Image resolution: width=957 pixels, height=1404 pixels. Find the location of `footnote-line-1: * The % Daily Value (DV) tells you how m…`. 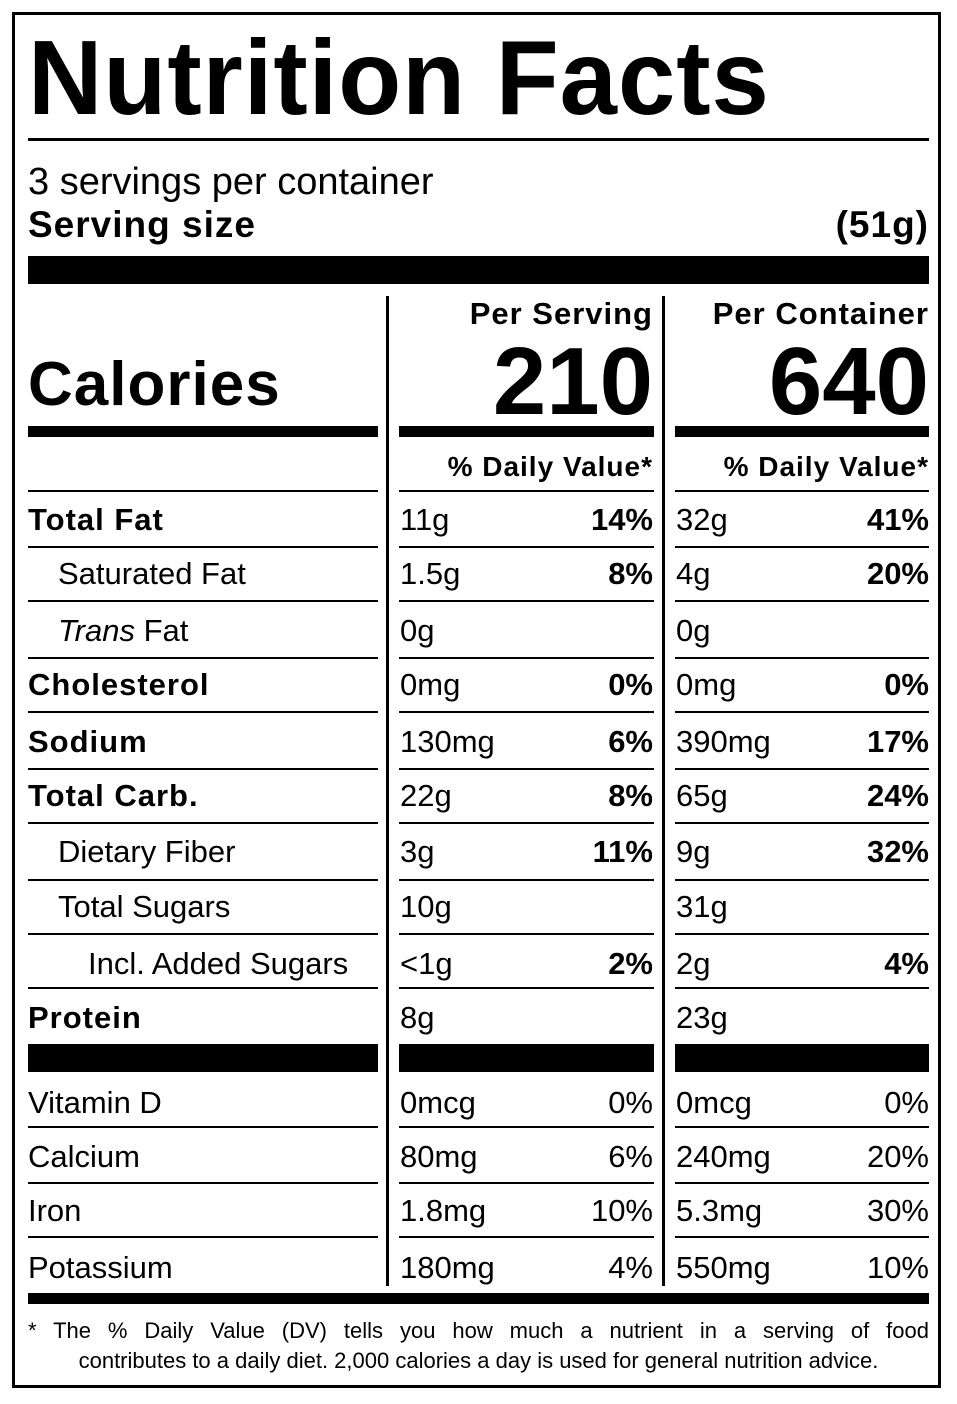

footnote-line-1: * The % Daily Value (DV) tells you how m… is located at coordinates (478, 1330).